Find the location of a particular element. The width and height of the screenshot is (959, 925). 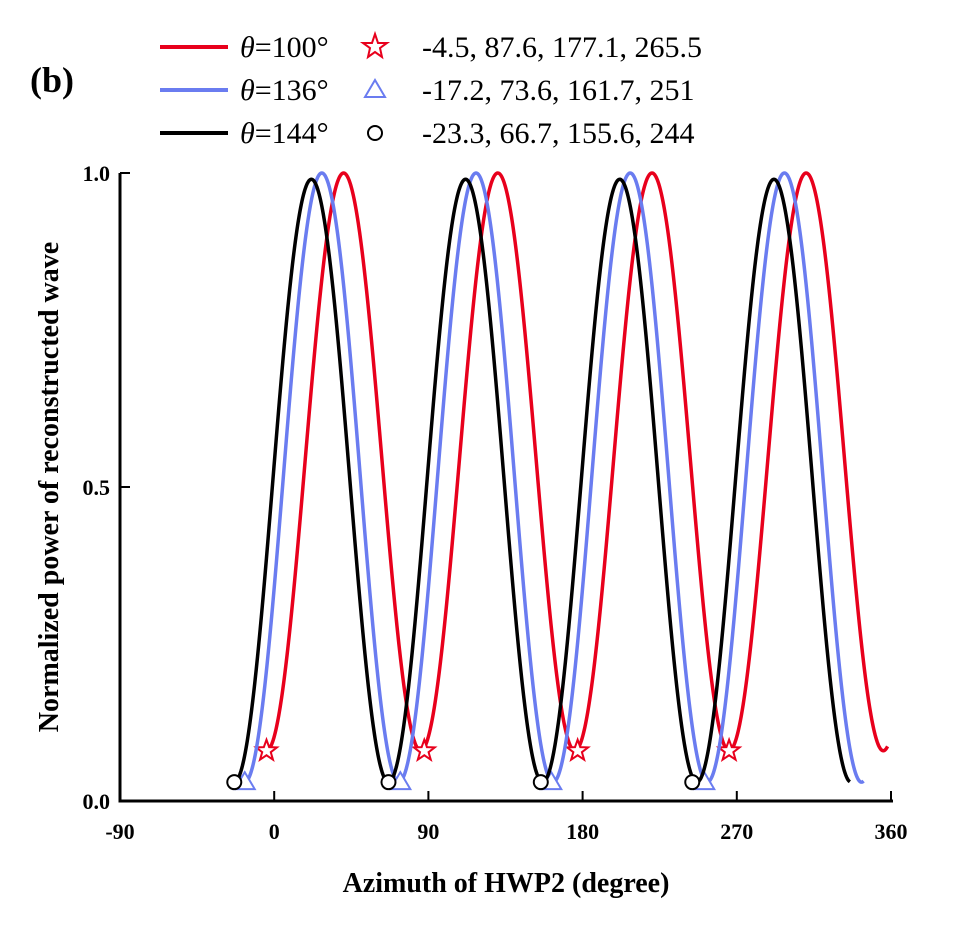

x-tick-label: 270 is located at coordinates (736, 831).